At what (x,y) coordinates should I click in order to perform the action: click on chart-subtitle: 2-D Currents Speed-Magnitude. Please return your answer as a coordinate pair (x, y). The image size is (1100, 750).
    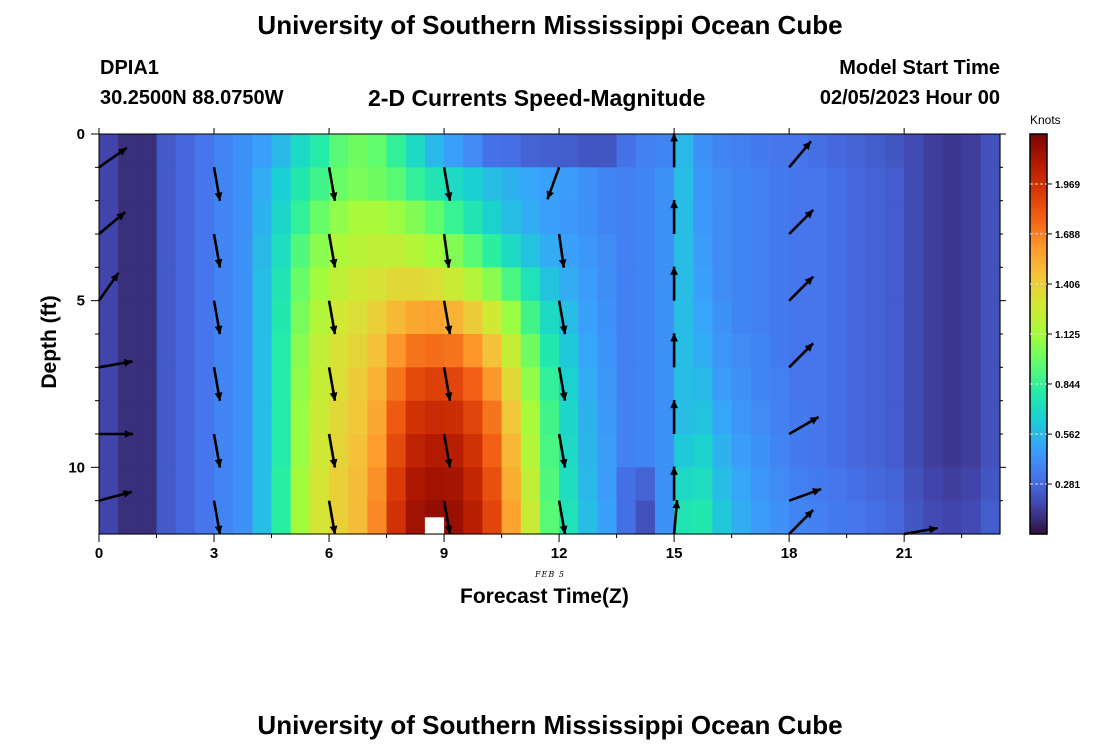
    Looking at the image, I should click on (537, 98).